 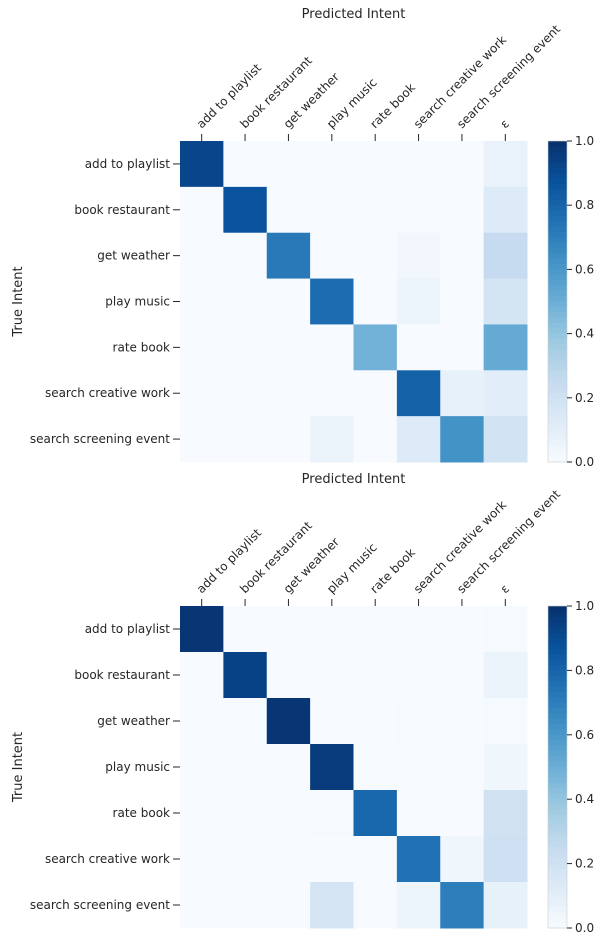 What do you see at coordinates (584, 928) in the screenshot?
I see `colorbar-tick-label: 0.0` at bounding box center [584, 928].